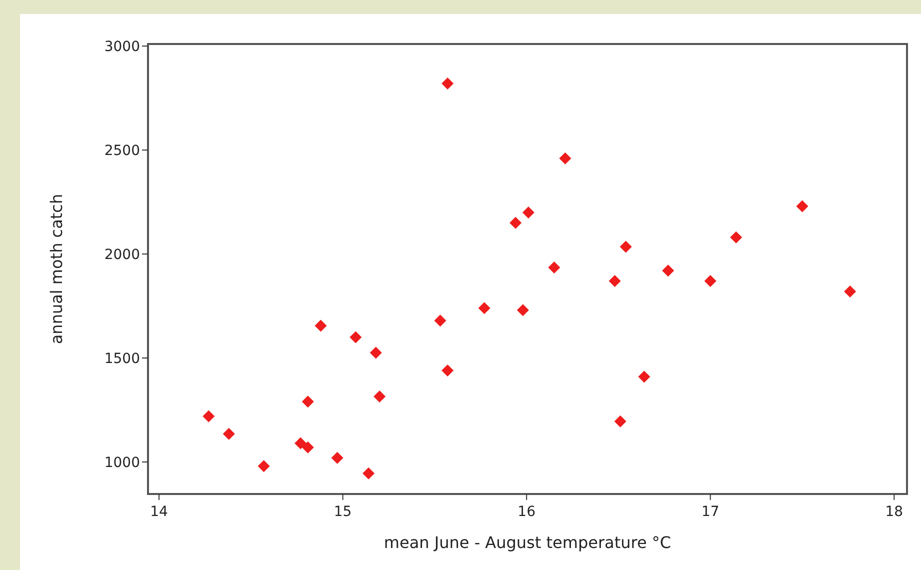 The height and width of the screenshot is (570, 921). I want to click on y-tick-label: 2000, so click(122, 255).